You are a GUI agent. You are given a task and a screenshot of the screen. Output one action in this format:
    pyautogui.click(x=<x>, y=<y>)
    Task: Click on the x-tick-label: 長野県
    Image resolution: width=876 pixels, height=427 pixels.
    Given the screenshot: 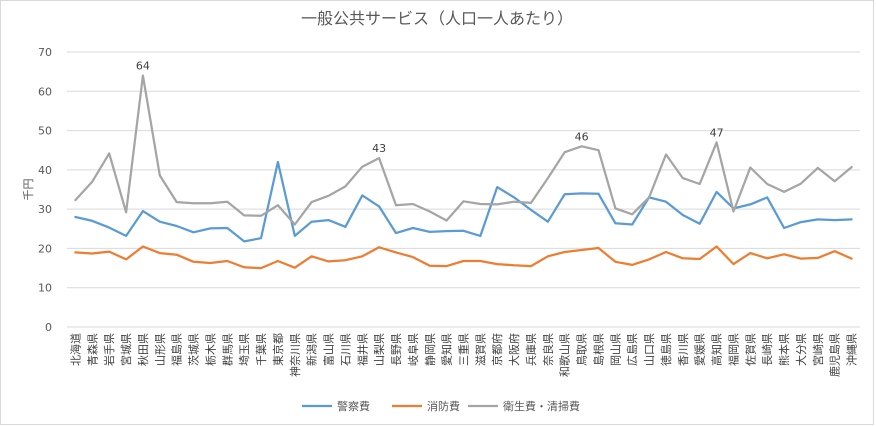 What is the action you would take?
    pyautogui.click(x=396, y=349)
    